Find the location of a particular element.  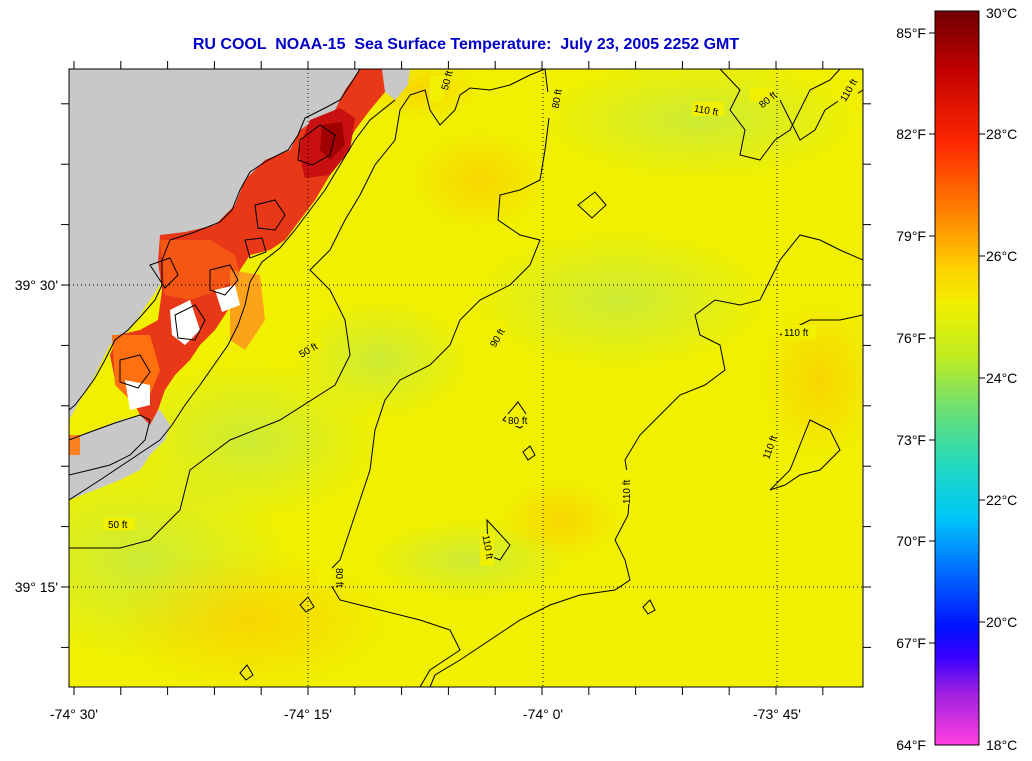

land-islet is located at coordinates (395, 84).